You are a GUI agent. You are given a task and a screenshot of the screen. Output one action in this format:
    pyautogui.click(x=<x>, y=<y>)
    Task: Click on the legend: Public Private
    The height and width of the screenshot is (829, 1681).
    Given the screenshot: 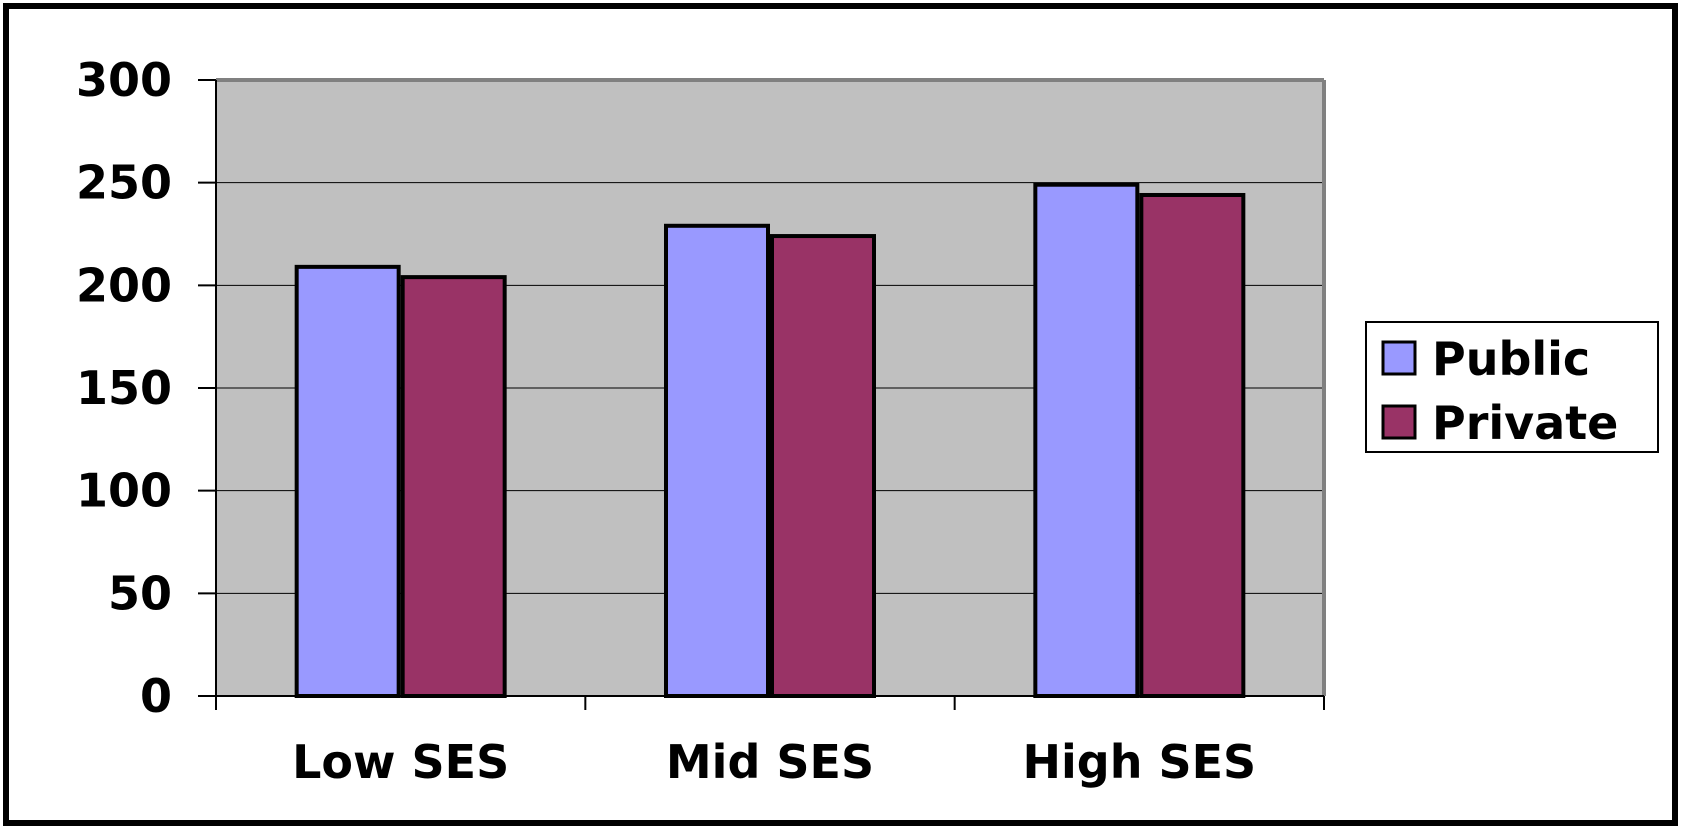 What is the action you would take?
    pyautogui.click(x=1512, y=387)
    